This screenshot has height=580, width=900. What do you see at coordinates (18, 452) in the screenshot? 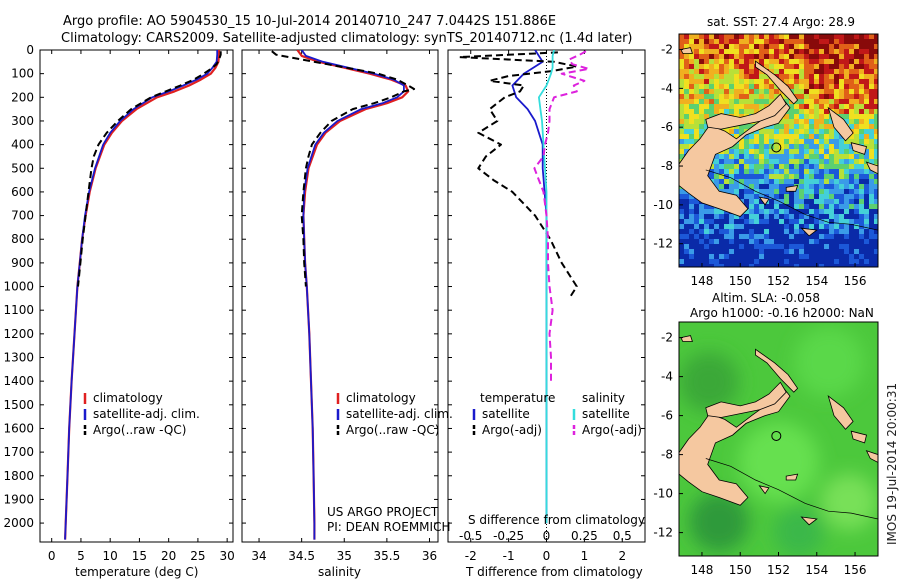
I see `depth-tick-label: 1700` at bounding box center [18, 452].